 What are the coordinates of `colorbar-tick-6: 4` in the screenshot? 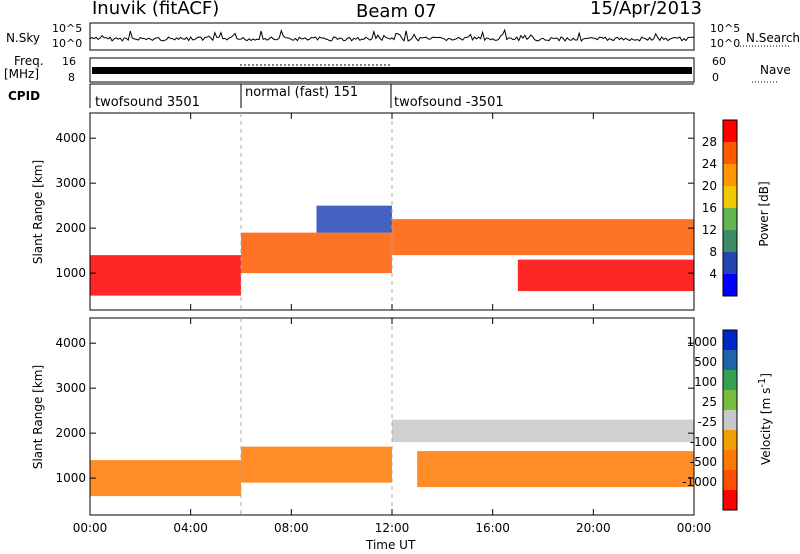 It's located at (713, 274).